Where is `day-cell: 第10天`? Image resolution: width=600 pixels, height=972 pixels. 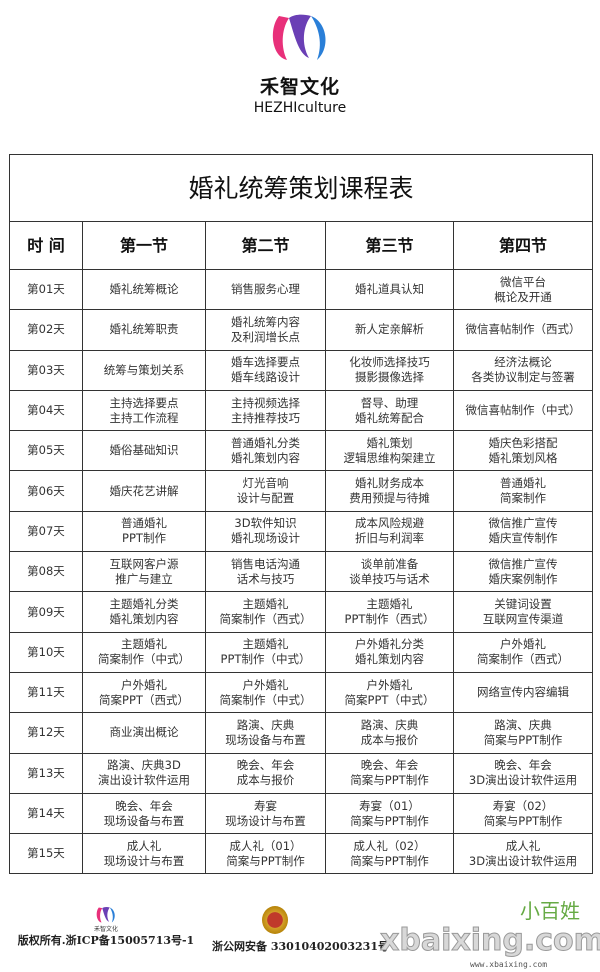 day-cell: 第10天 is located at coordinates (46, 652).